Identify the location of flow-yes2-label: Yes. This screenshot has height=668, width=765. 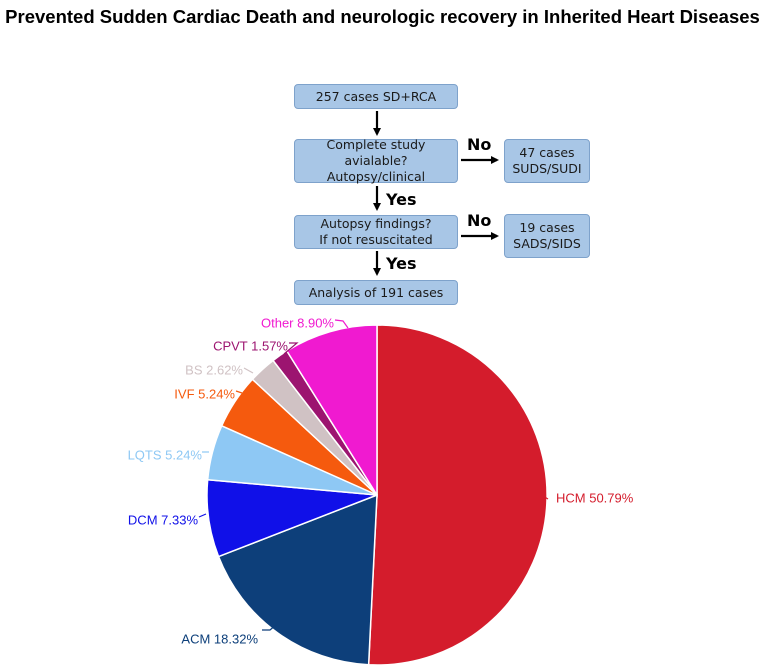
(401, 263).